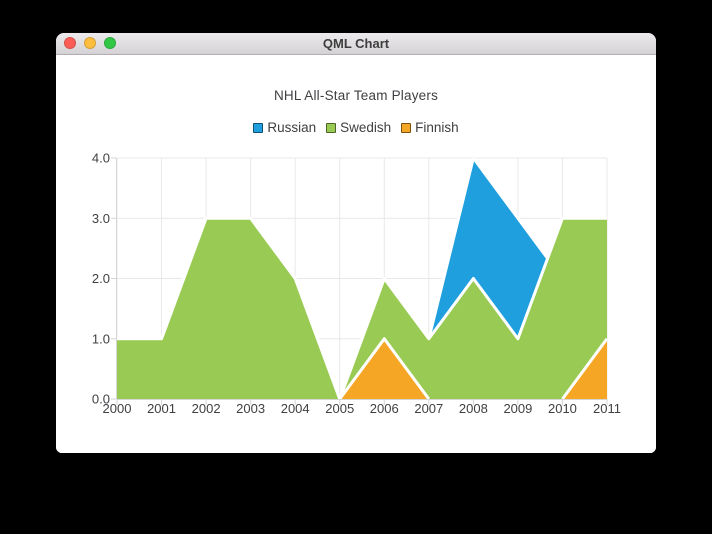 Image resolution: width=712 pixels, height=534 pixels. I want to click on svg-text: 2006, so click(384, 408).